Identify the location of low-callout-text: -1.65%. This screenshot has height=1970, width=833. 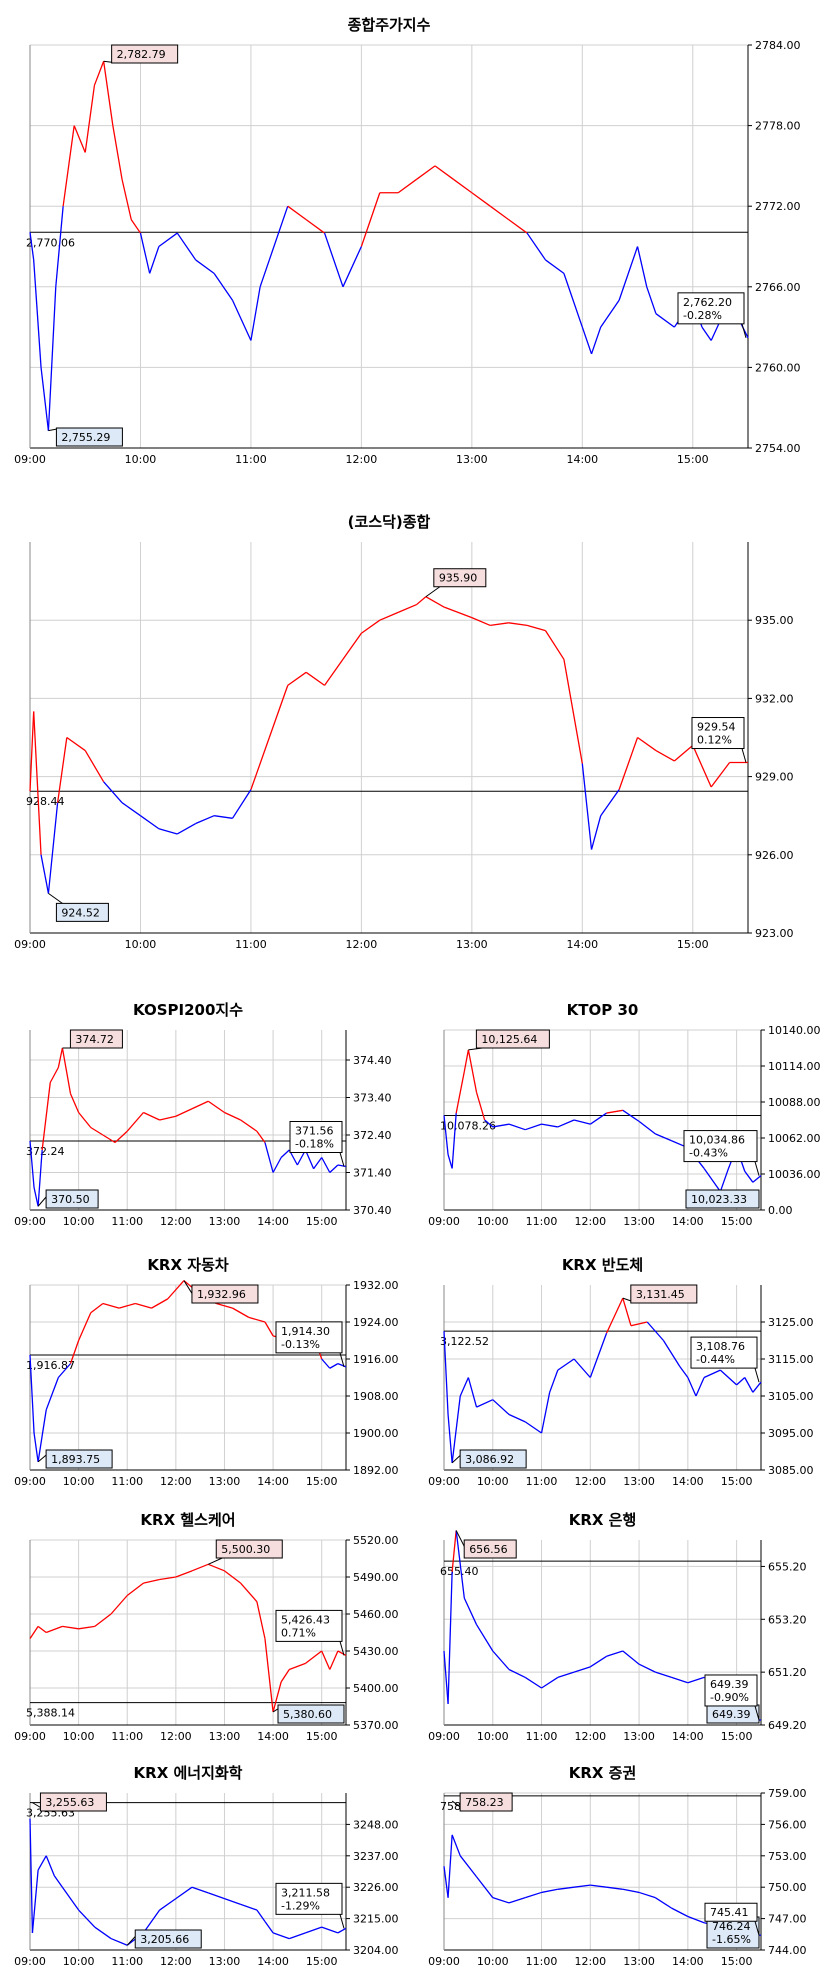
(731, 1939).